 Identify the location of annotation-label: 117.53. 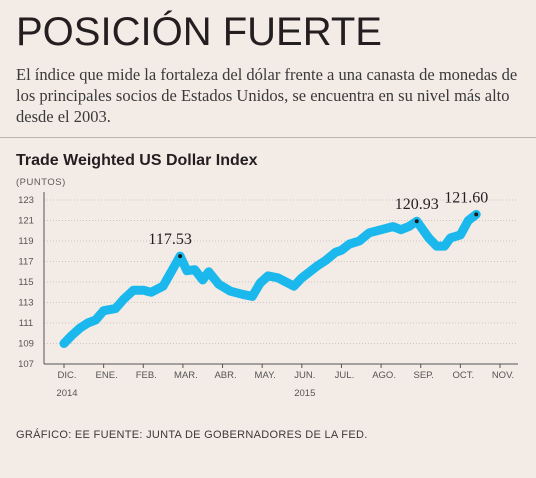
(169, 239).